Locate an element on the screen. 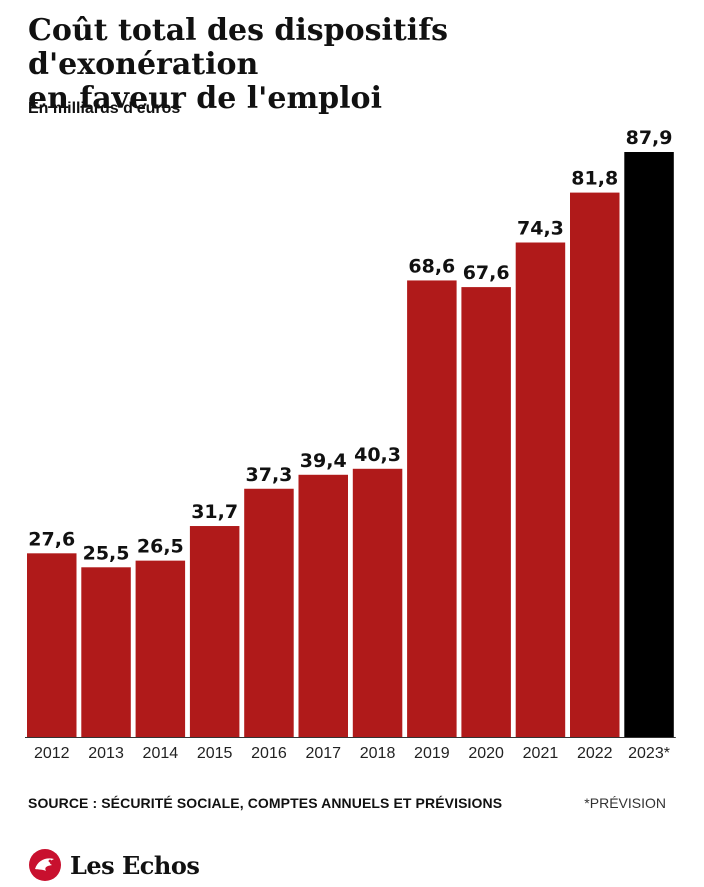 The height and width of the screenshot is (887, 704). bar-2014 is located at coordinates (160, 648).